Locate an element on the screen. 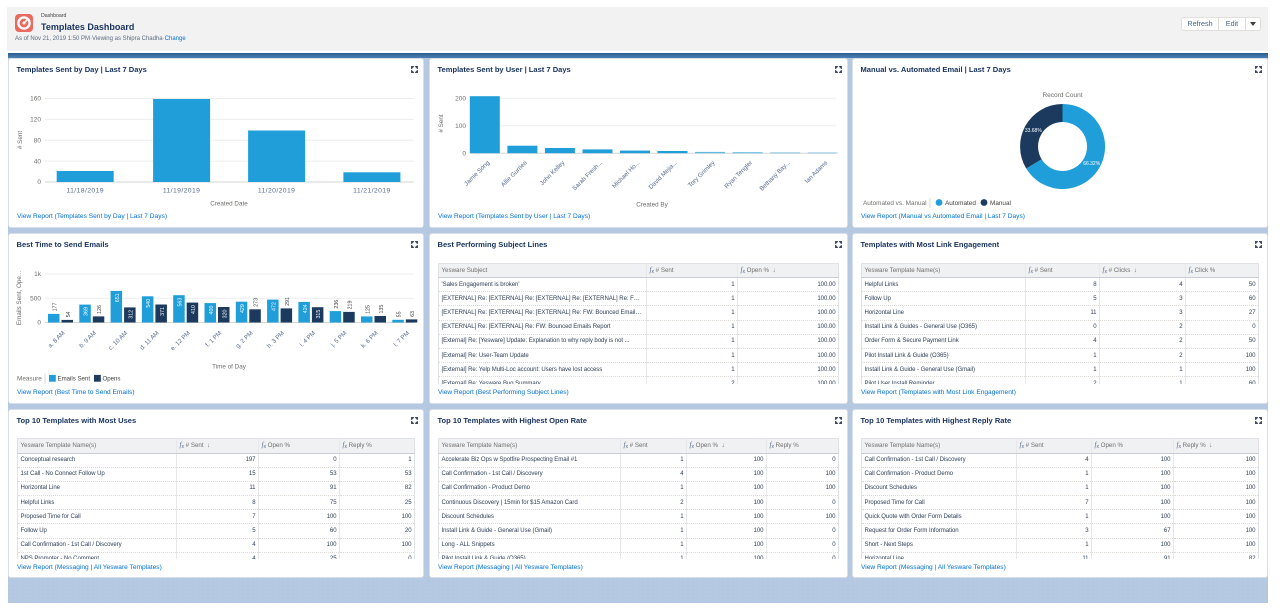 This screenshot has width=1280, height=609. svg-text: Emails Sent is located at coordinates (74, 379).